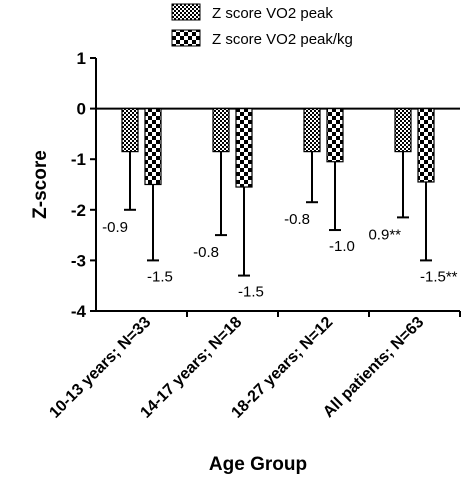 This screenshot has height=482, width=474. What do you see at coordinates (262, 25) in the screenshot?
I see `legend: Z score VO2 peak Z score VO2 peak/kg` at bounding box center [262, 25].